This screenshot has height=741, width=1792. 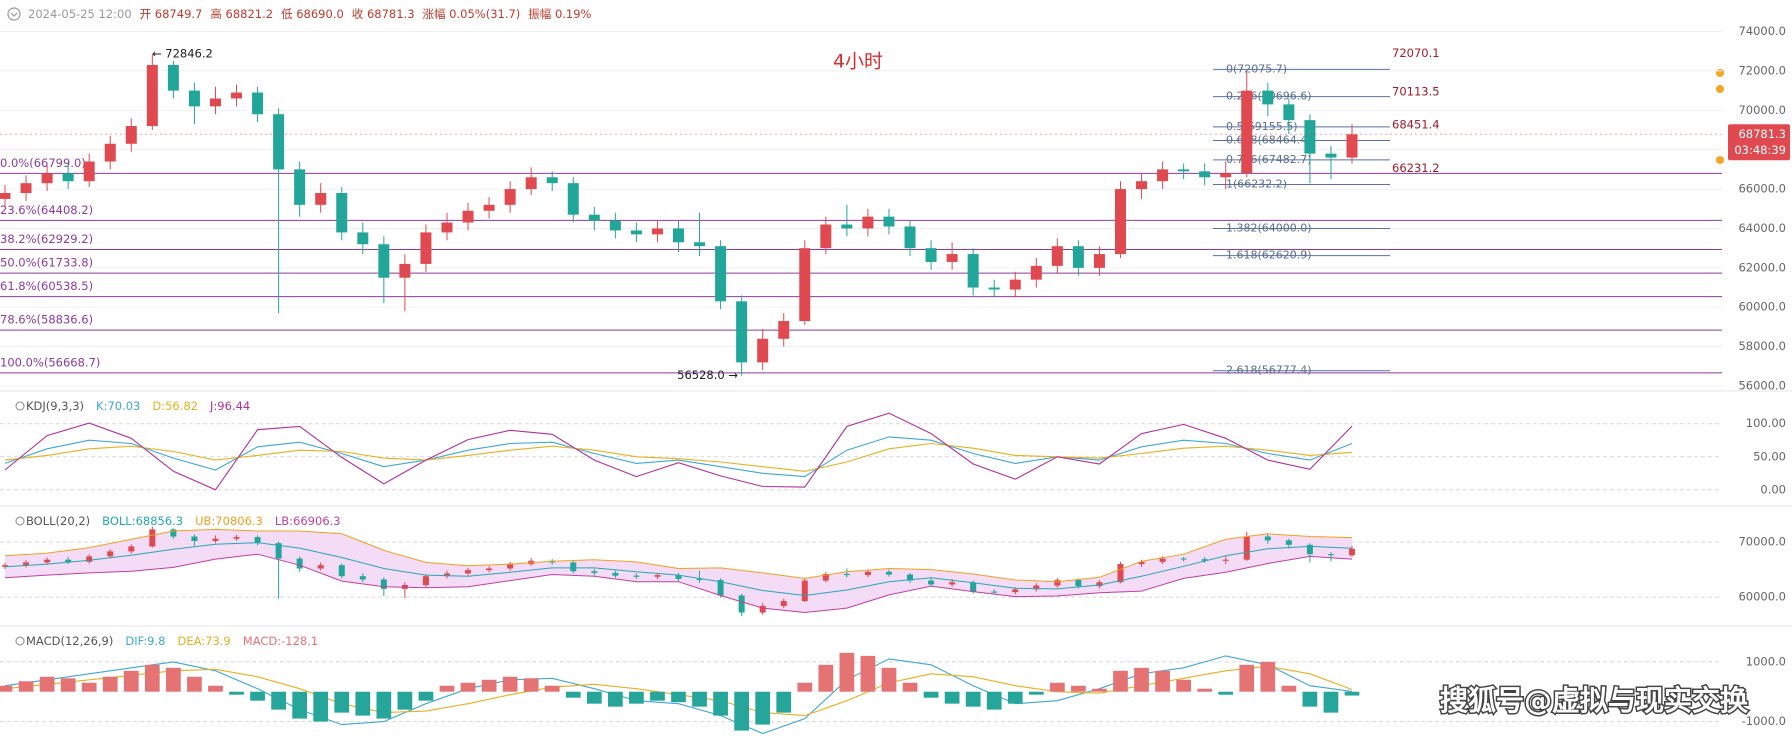 What do you see at coordinates (1762, 267) in the screenshot?
I see `y-tick-label: 62000.0` at bounding box center [1762, 267].